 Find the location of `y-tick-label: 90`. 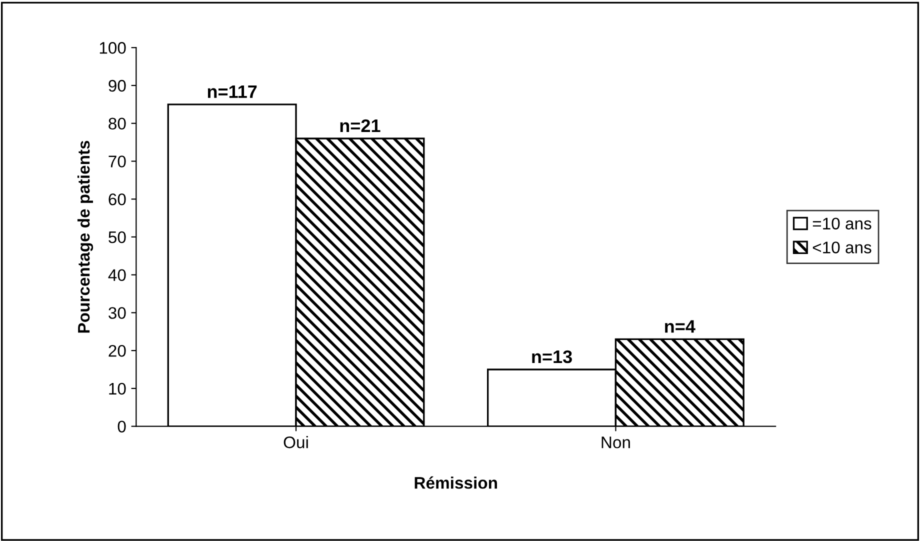

y-tick-label: 90 is located at coordinates (117, 86).